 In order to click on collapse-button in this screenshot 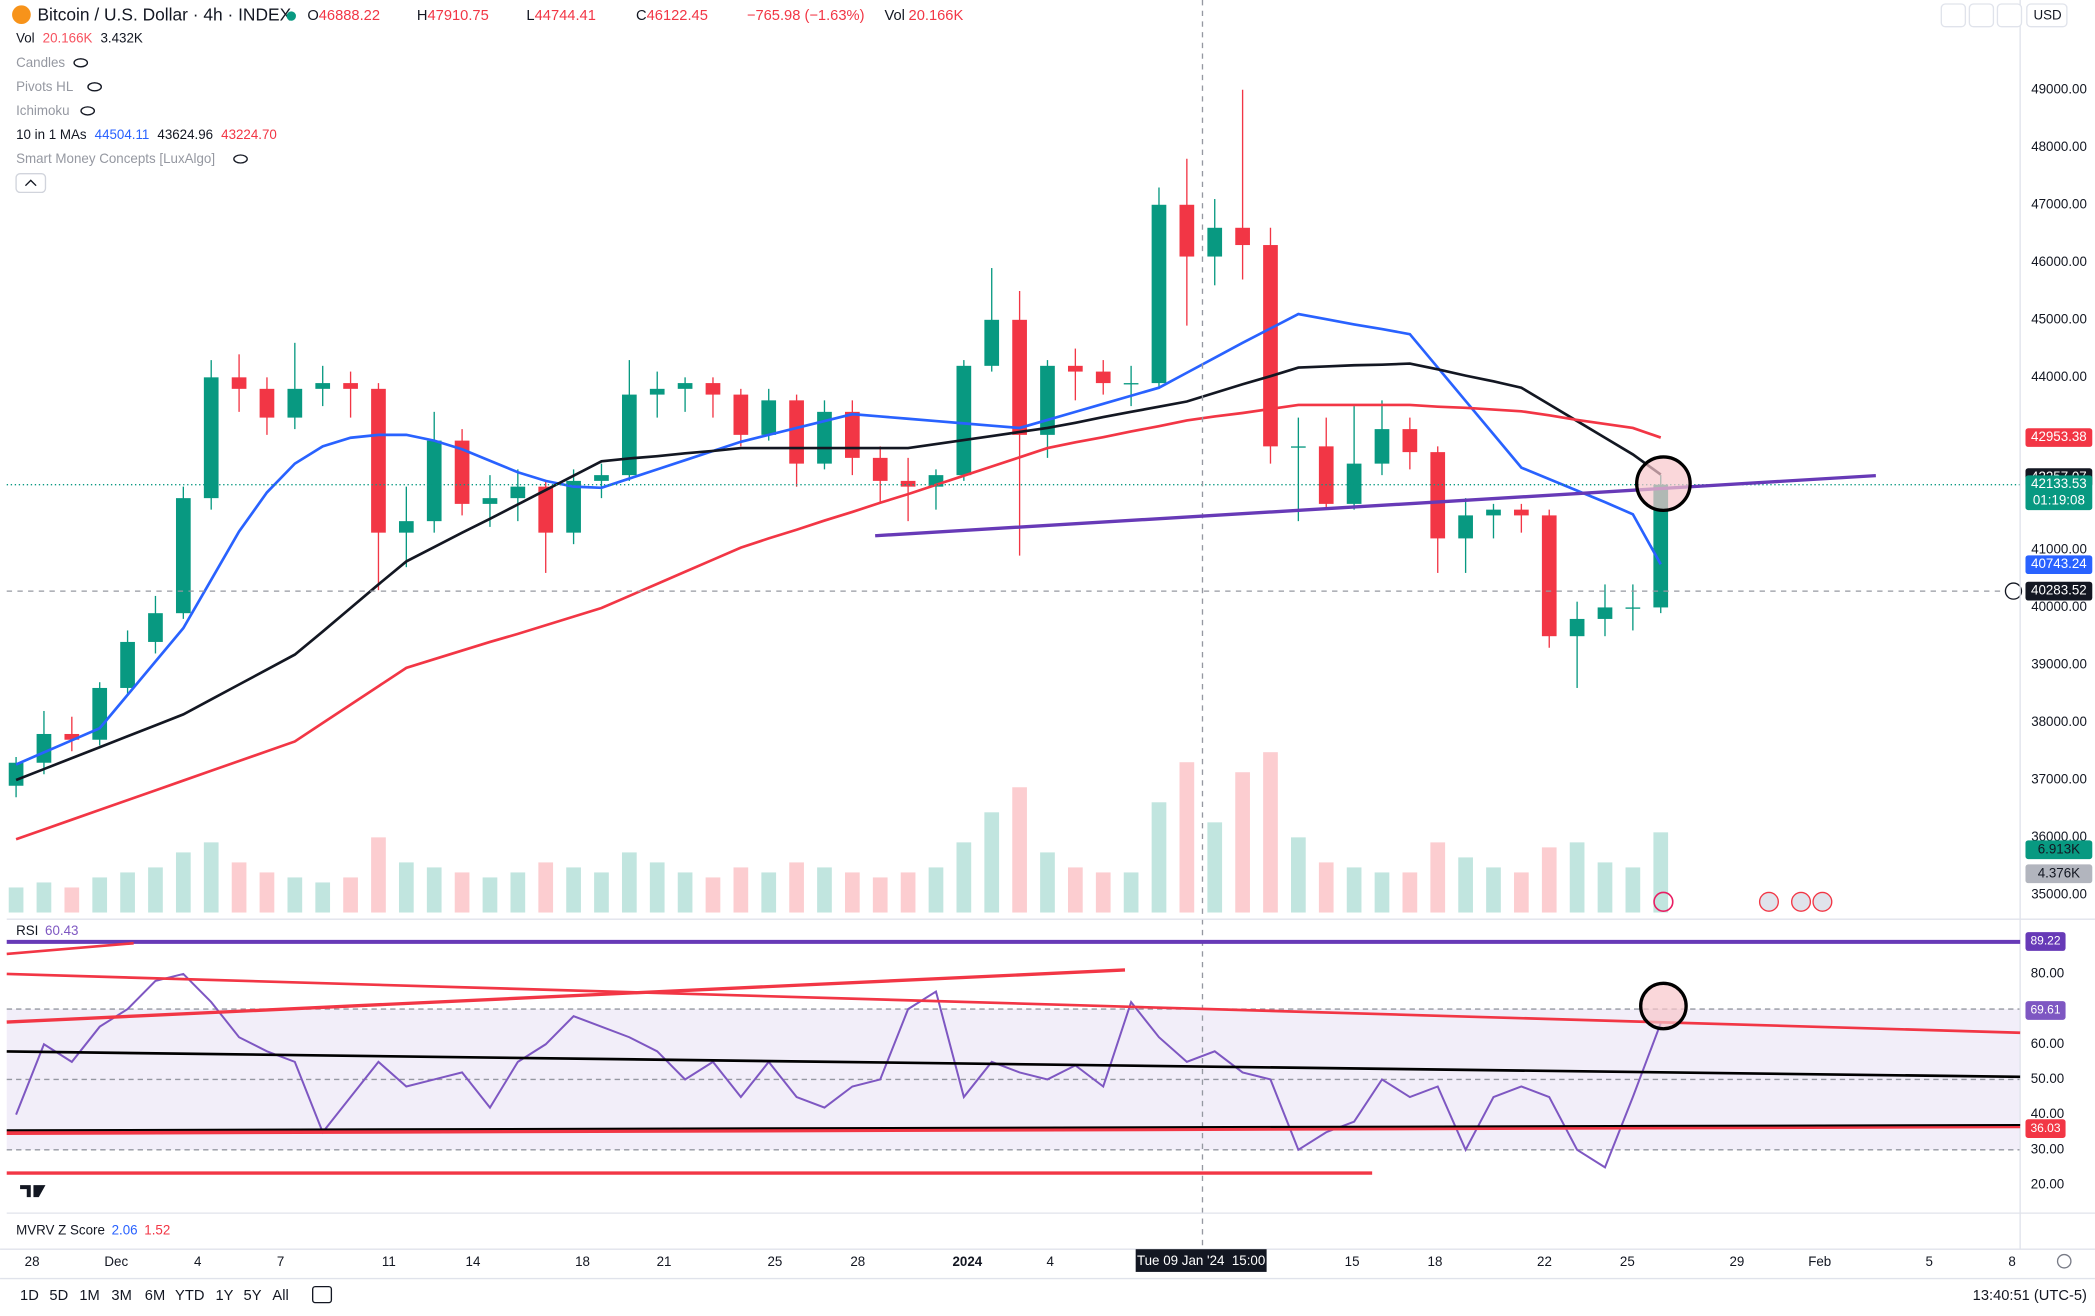, I will do `click(31, 183)`.